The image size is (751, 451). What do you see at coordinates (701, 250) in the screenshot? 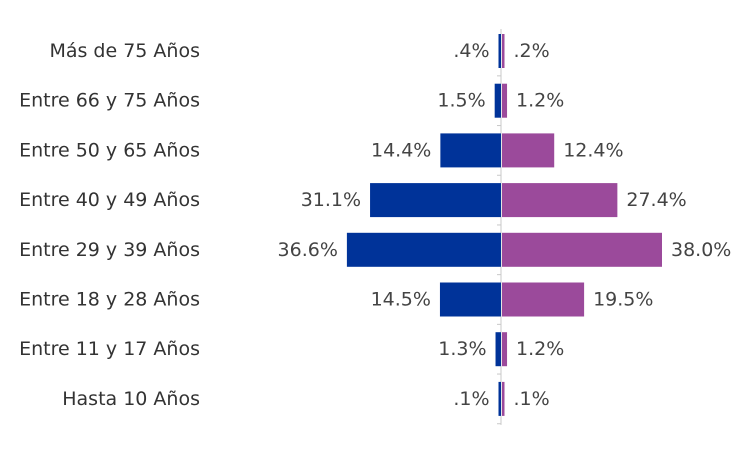
I see `value-label-right: 38.0%` at bounding box center [701, 250].